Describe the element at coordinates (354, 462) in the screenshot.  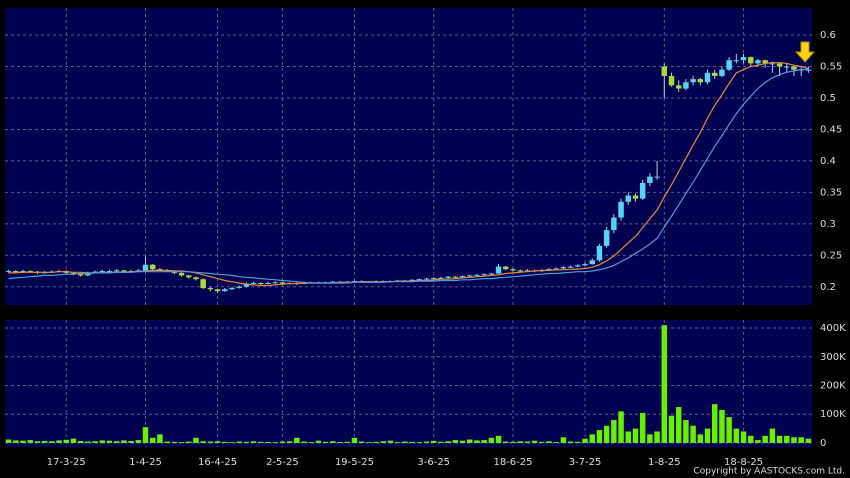
I see `x-tick-label: 19-5-25` at that location.